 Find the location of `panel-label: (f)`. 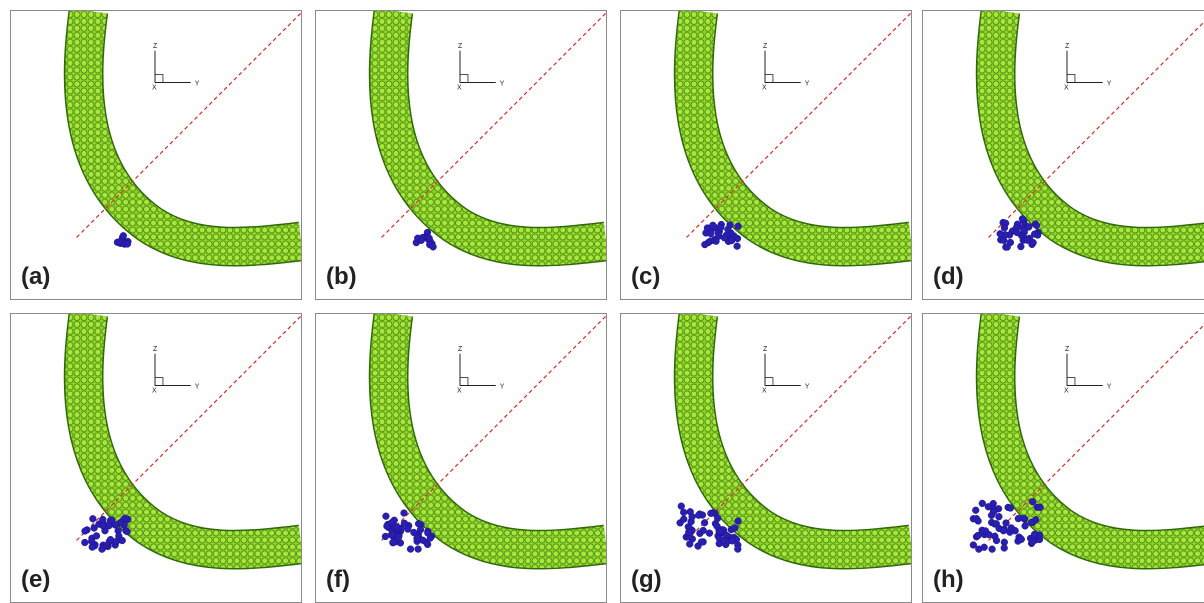

panel-label: (f) is located at coordinates (338, 579).